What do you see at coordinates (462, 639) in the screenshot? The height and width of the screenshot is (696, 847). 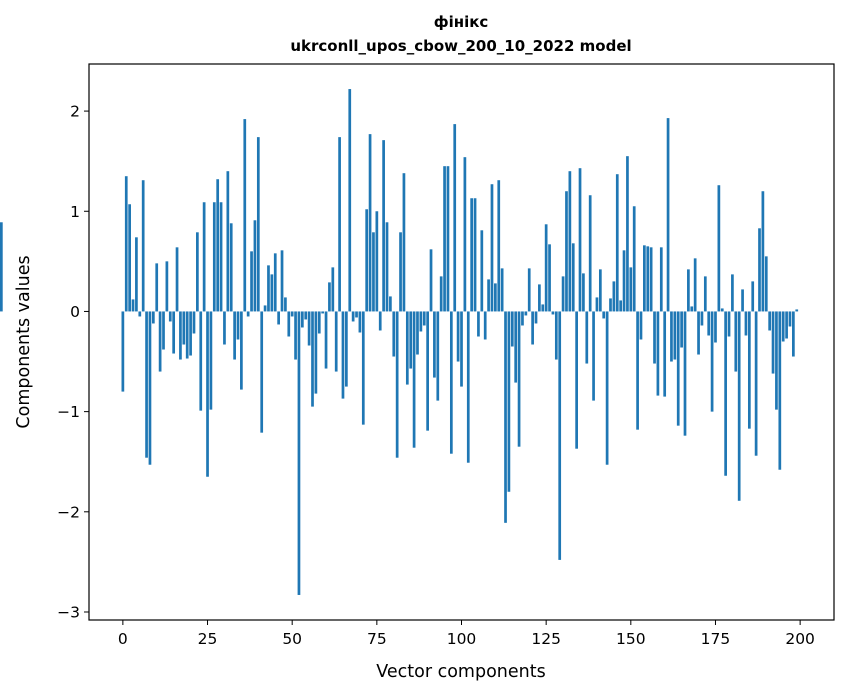 I see `x-tick-label: 100` at bounding box center [462, 639].